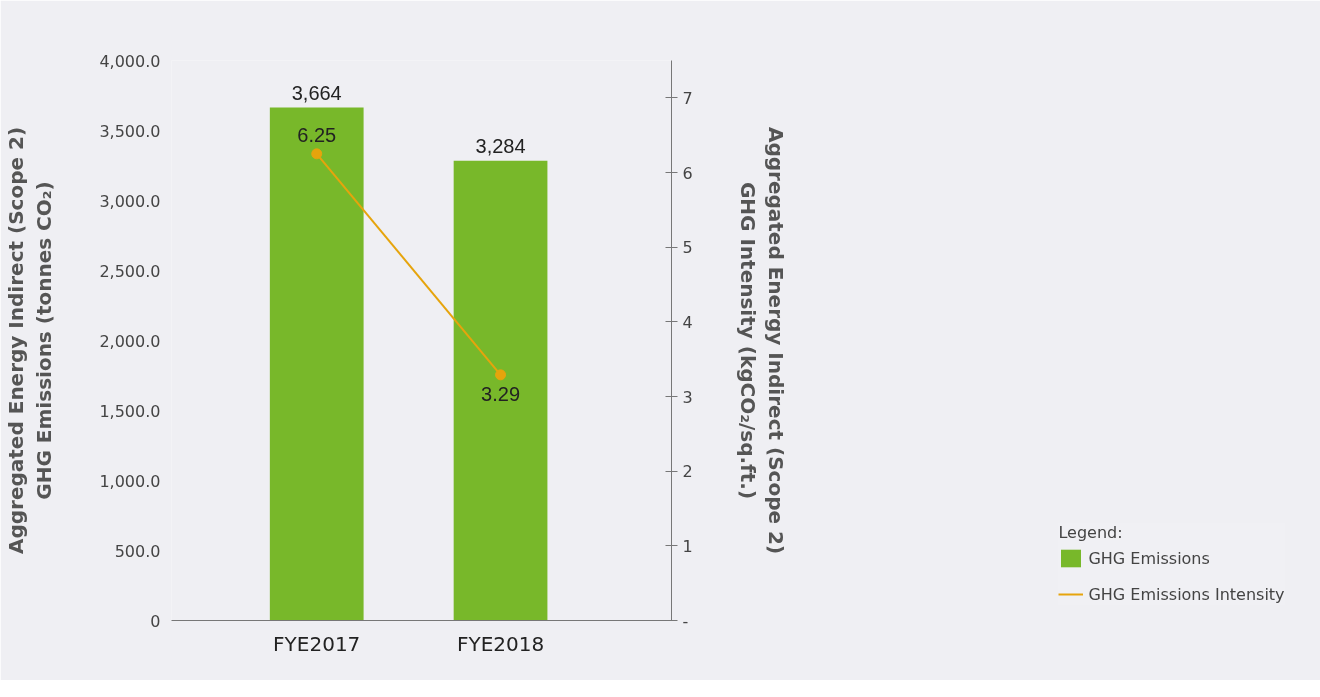 This screenshot has height=697, width=1320. Describe the element at coordinates (137, 551) in the screenshot. I see `y-tick-label: 500.0` at that location.